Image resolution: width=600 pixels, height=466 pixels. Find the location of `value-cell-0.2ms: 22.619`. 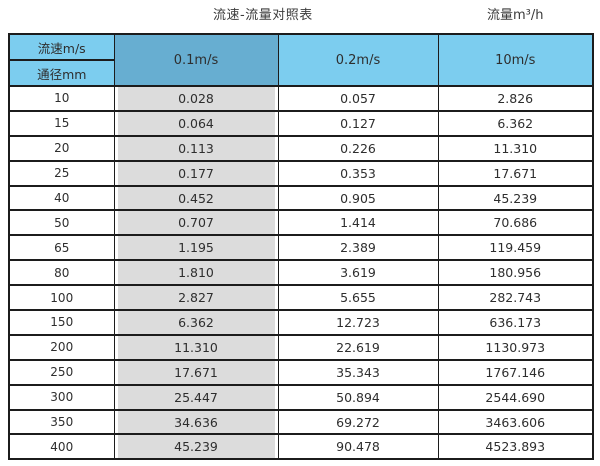

value-cell-0.2ms: 22.619 is located at coordinates (358, 347).